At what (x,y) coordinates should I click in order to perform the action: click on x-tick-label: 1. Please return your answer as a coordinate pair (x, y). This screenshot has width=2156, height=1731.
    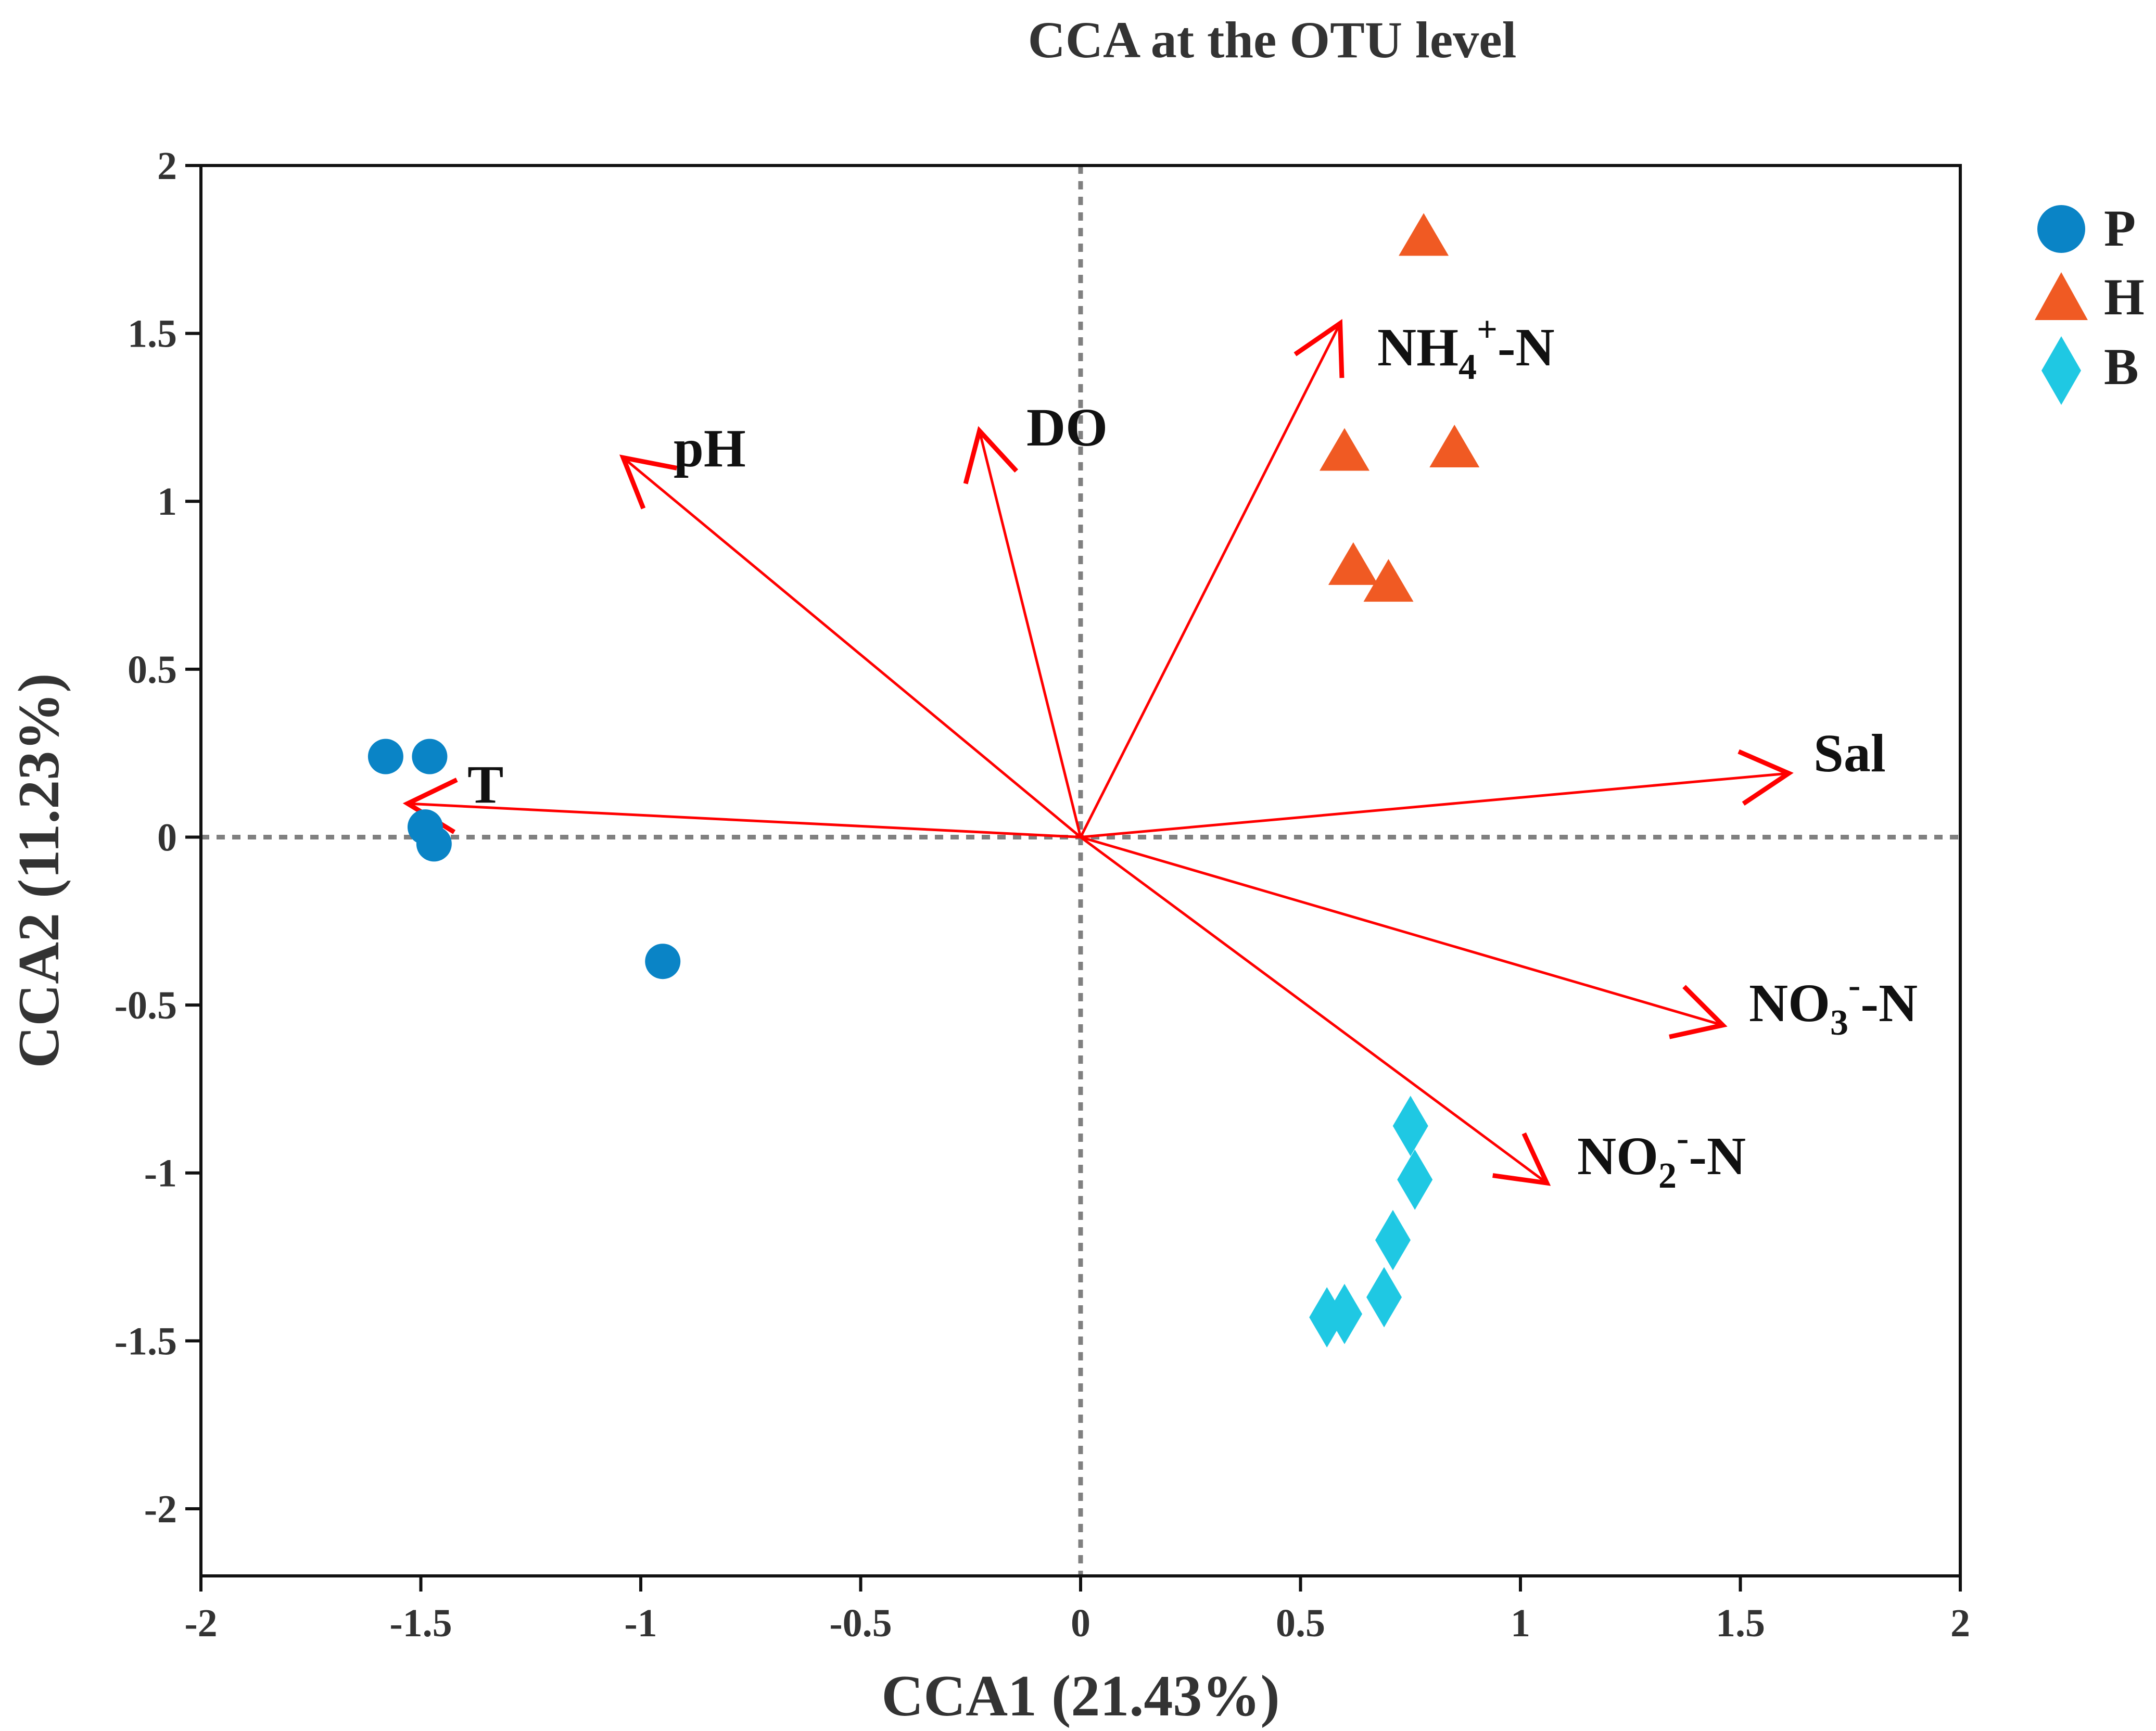
    Looking at the image, I should click on (1520, 1623).